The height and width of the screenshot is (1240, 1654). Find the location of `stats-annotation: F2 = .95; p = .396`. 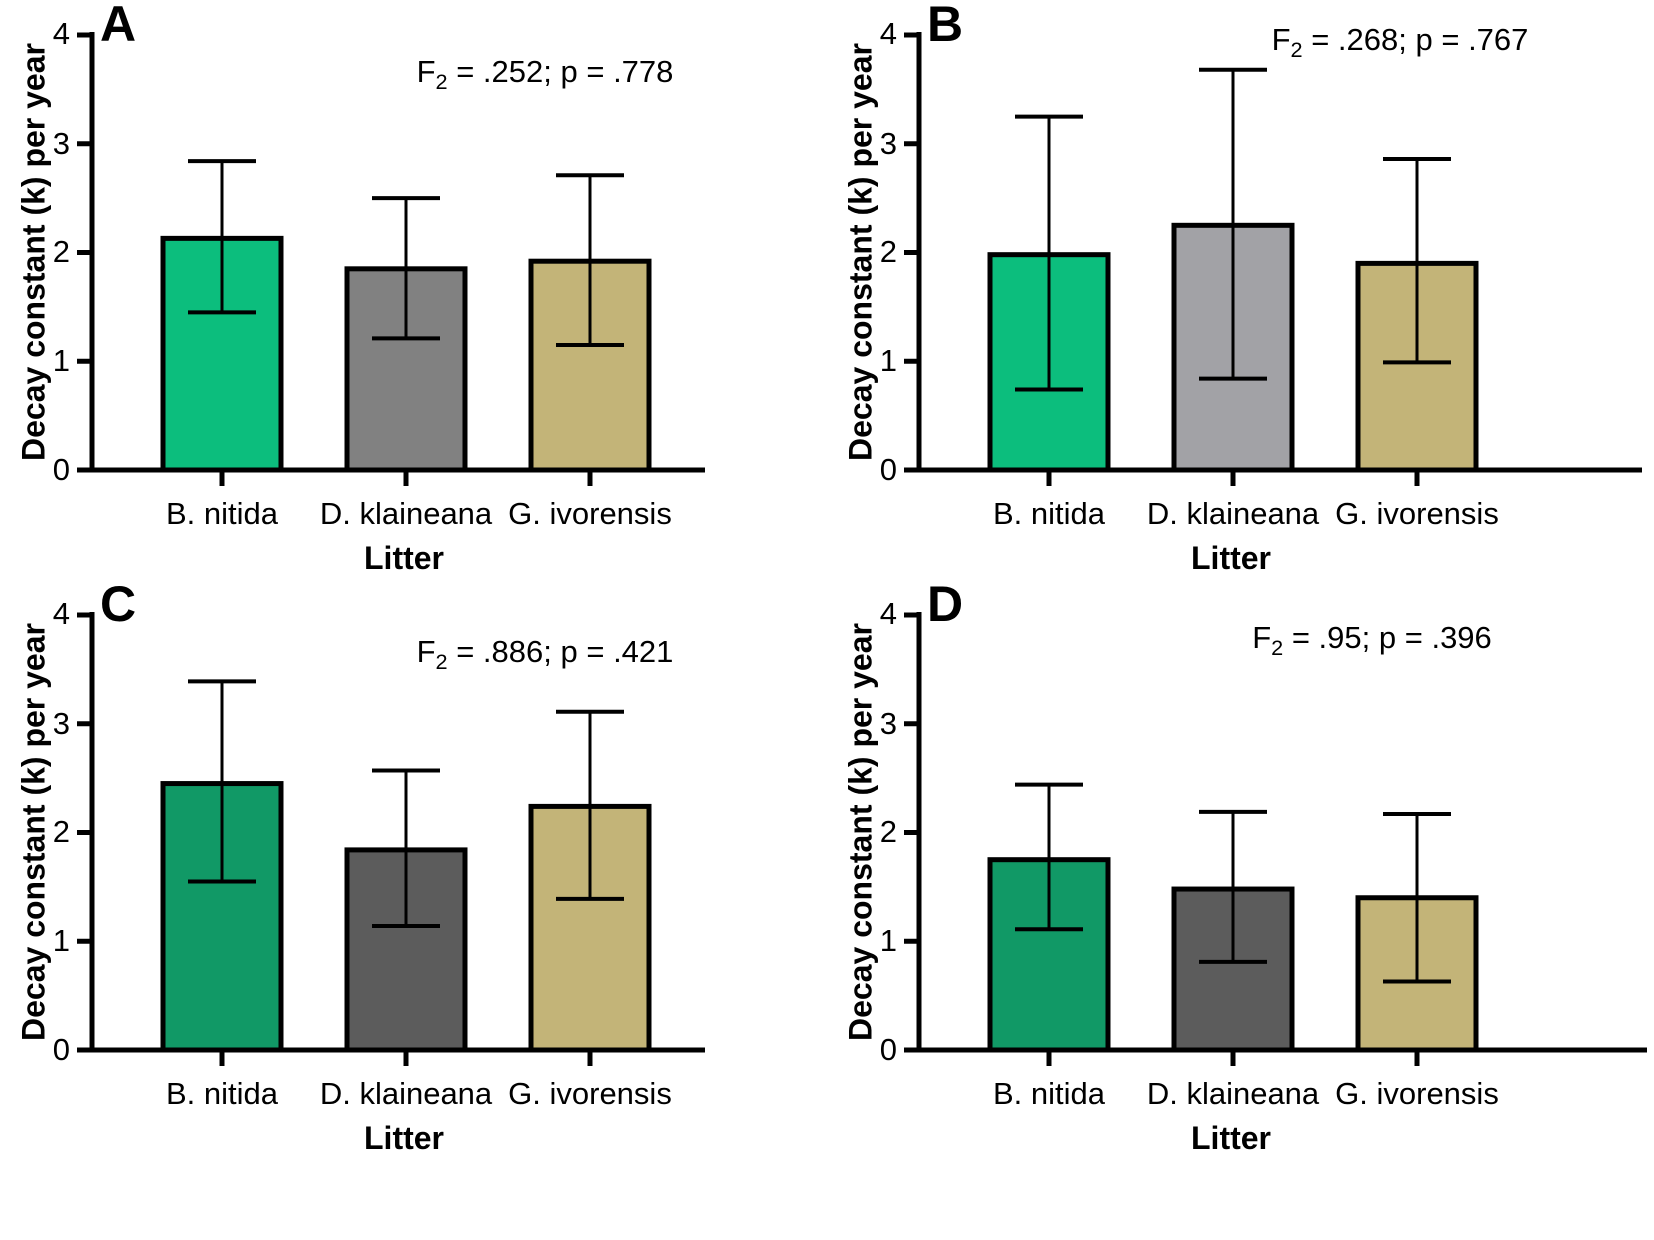

stats-annotation: F2 = .95; p = .396 is located at coordinates (1372, 640).